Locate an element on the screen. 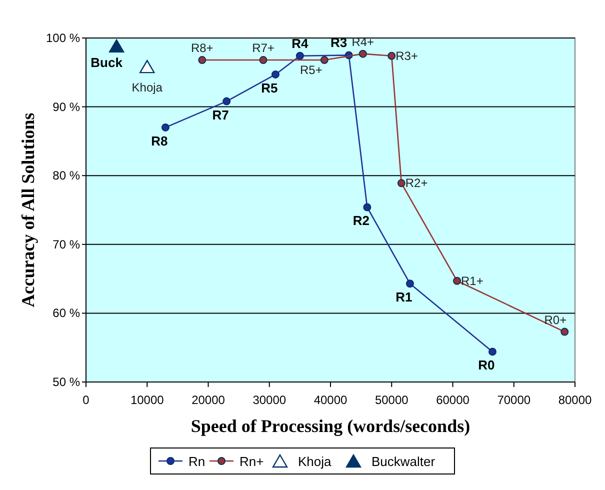  legend-label: Rn is located at coordinates (197, 461).